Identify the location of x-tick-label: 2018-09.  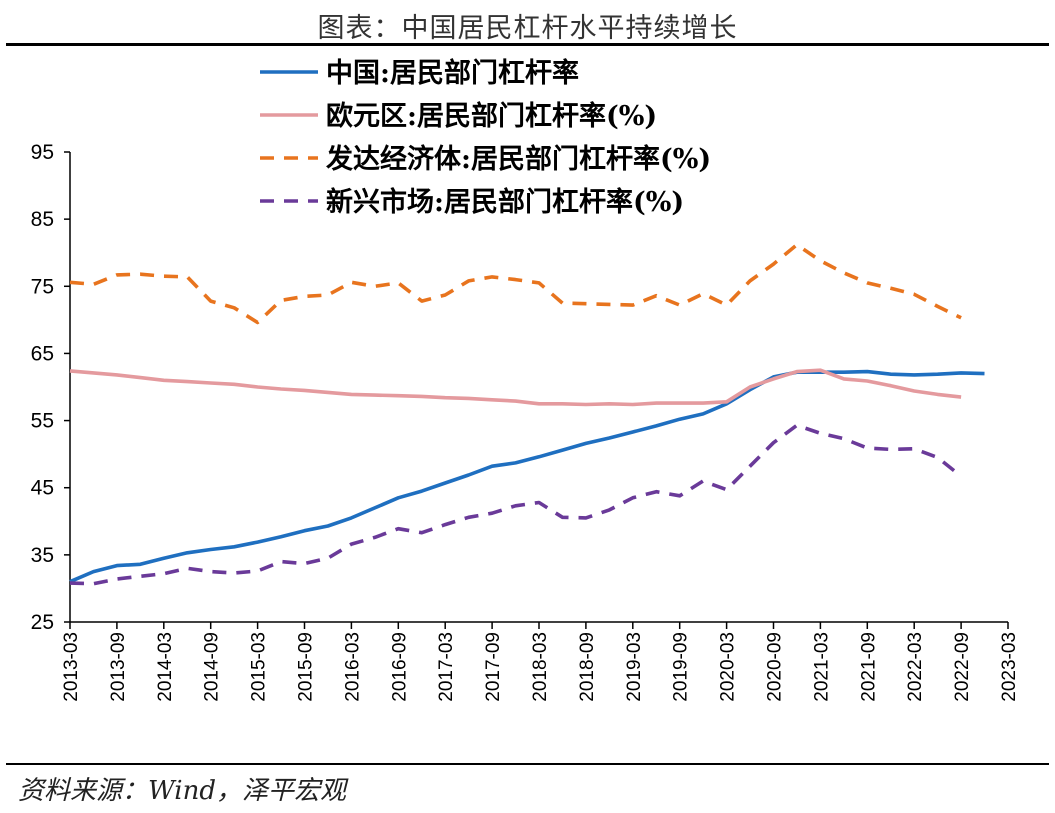
(587, 667).